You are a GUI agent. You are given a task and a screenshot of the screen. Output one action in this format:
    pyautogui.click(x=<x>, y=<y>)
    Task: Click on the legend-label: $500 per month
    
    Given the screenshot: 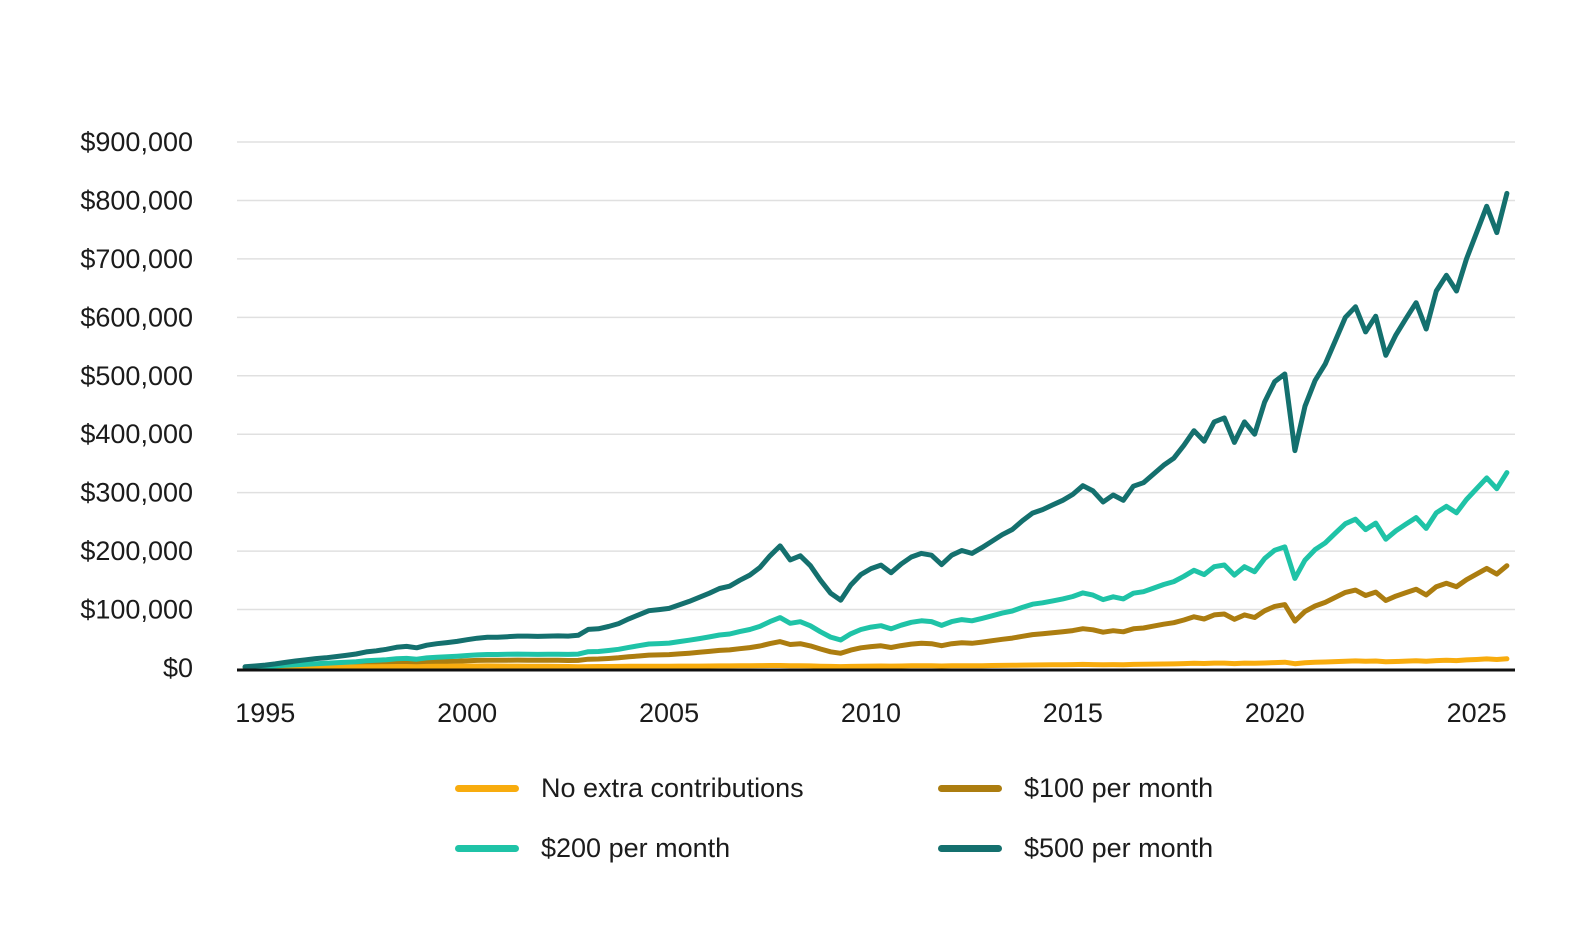 What is the action you would take?
    pyautogui.click(x=1119, y=847)
    